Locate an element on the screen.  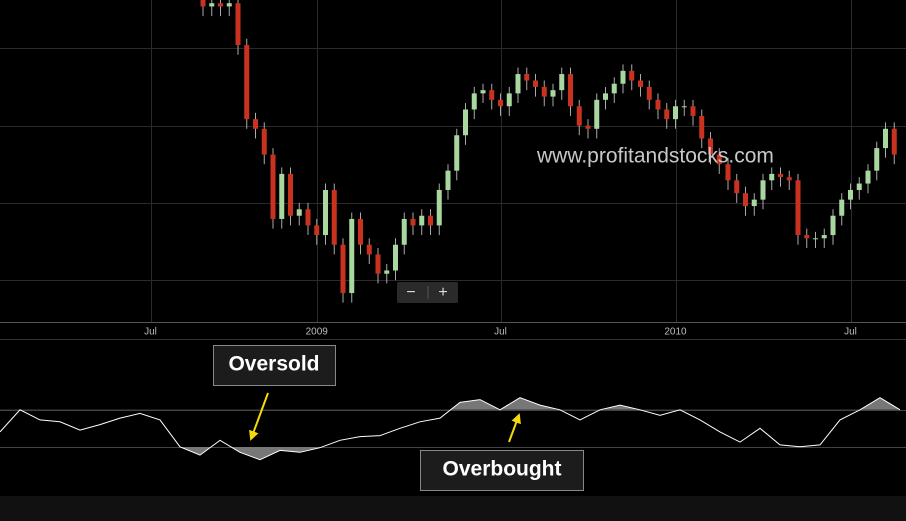
oscillator-panel is located at coordinates (453, 429).